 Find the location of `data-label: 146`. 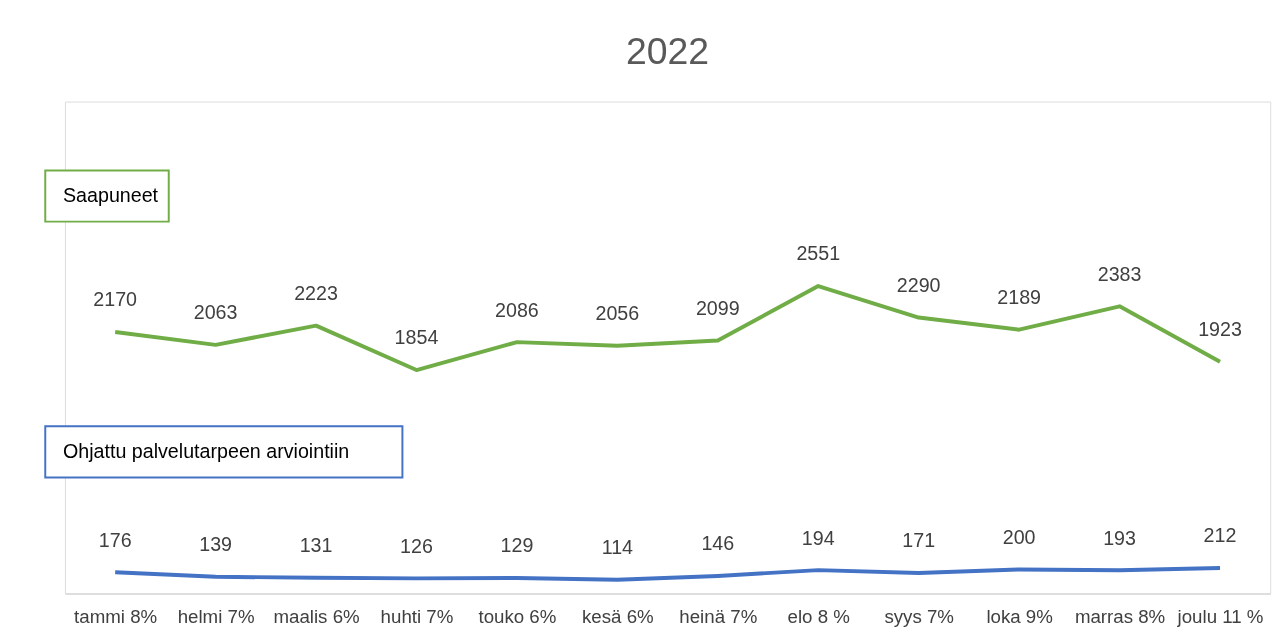

data-label: 146 is located at coordinates (718, 543).